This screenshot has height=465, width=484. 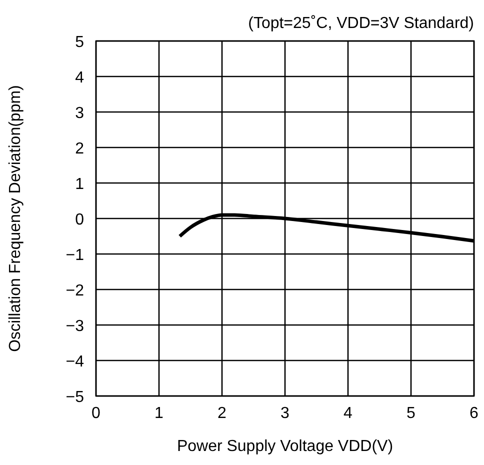 What do you see at coordinates (285, 413) in the screenshot?
I see `x-tick-label: 3` at bounding box center [285, 413].